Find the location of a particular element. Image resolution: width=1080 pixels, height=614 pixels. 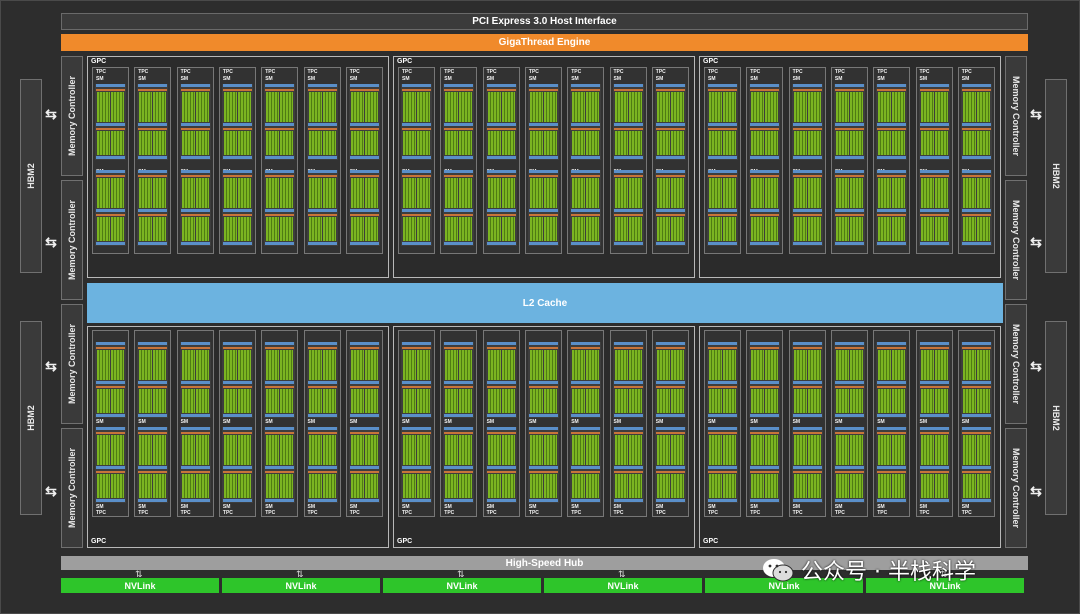

nvlink-2: NVLink is located at coordinates (301, 585).